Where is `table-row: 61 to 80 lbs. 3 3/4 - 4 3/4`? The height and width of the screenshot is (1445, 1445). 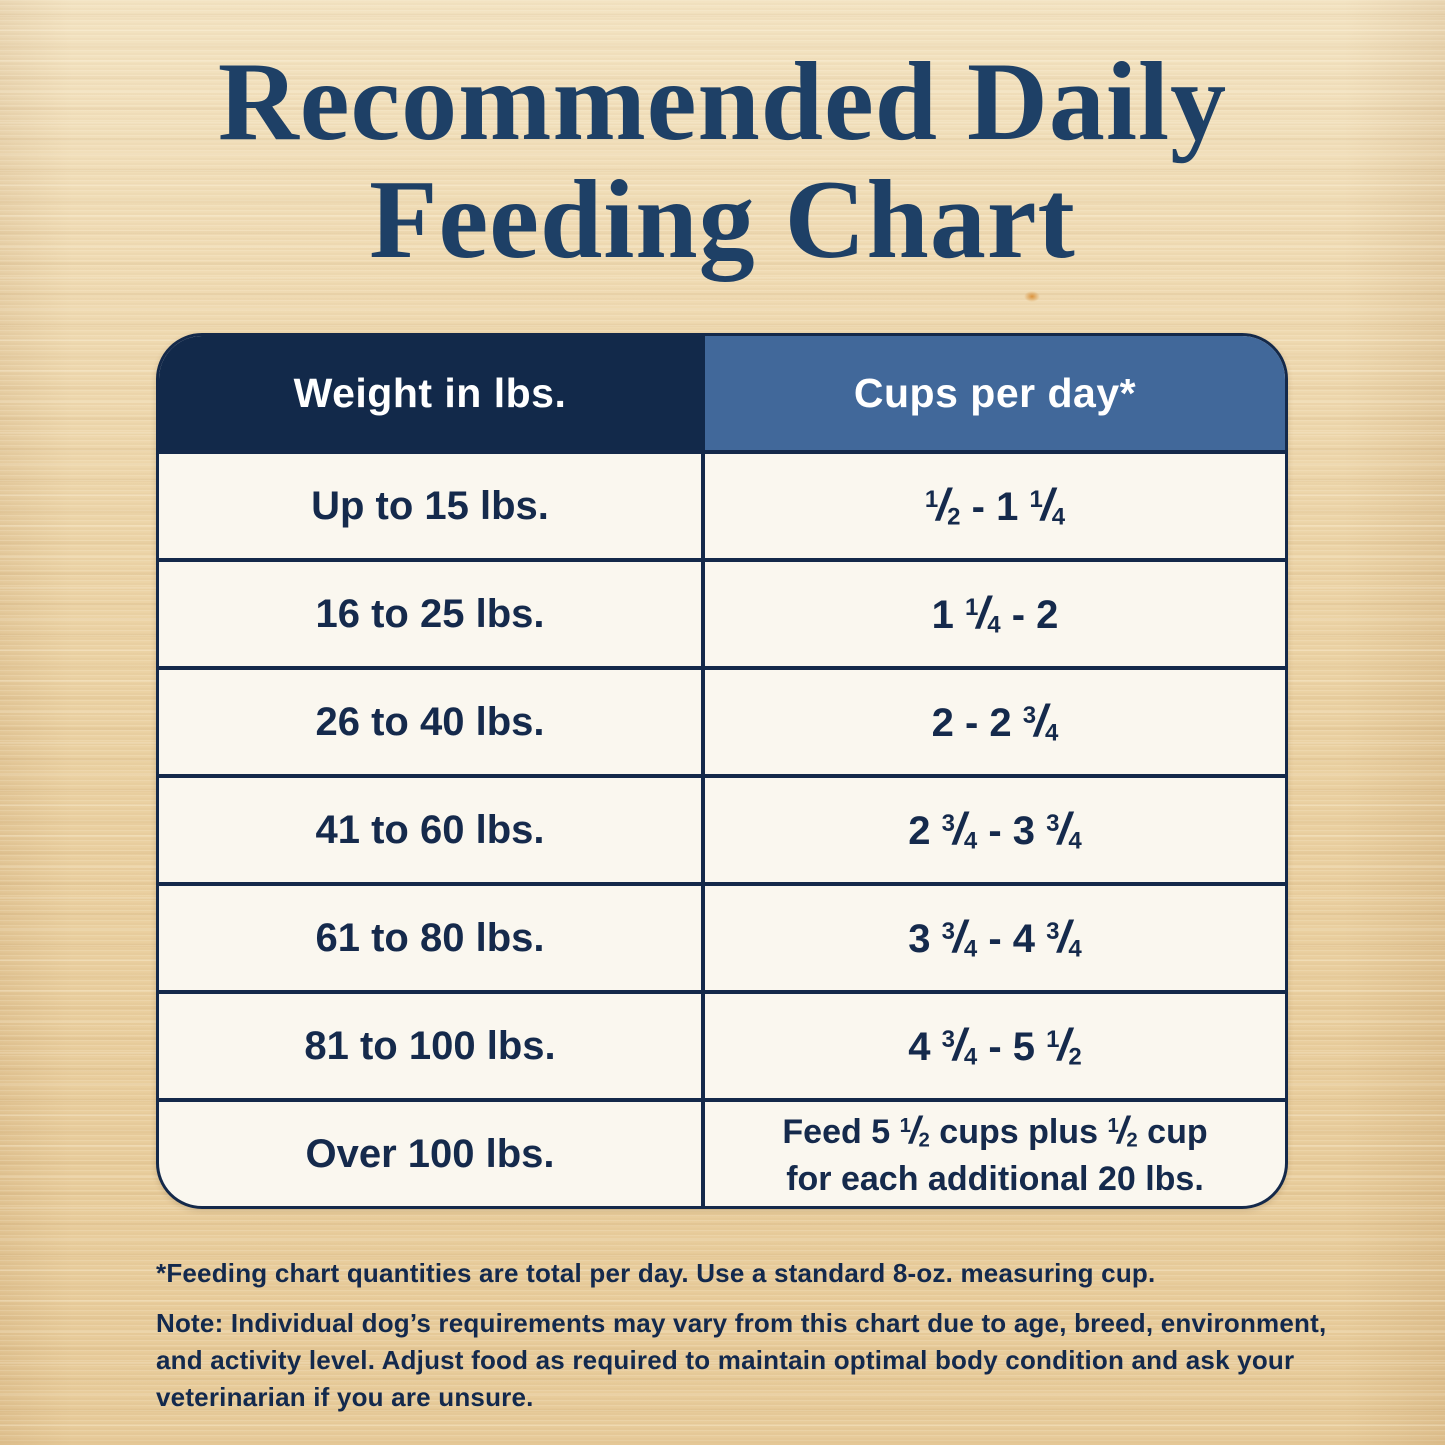 table-row: 61 to 80 lbs. 3 3/4 - 4 3/4 is located at coordinates (722, 936).